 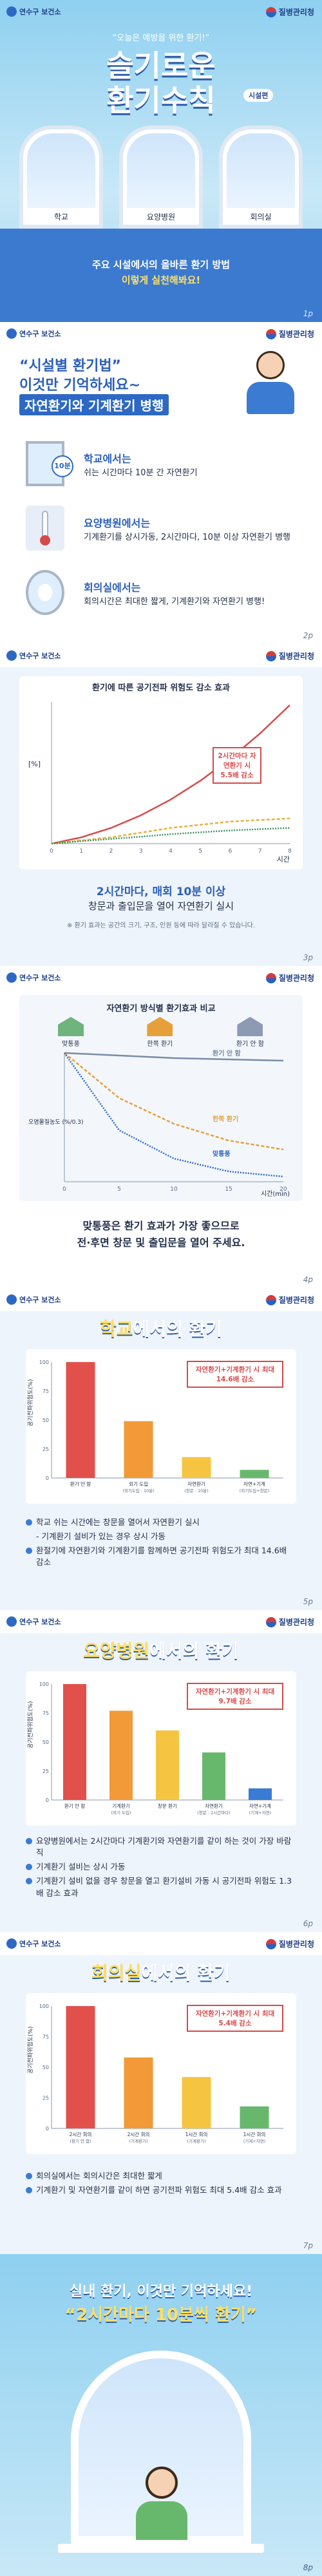 What do you see at coordinates (121, 1806) in the screenshot?
I see `x-tick-label: 기계환기` at bounding box center [121, 1806].